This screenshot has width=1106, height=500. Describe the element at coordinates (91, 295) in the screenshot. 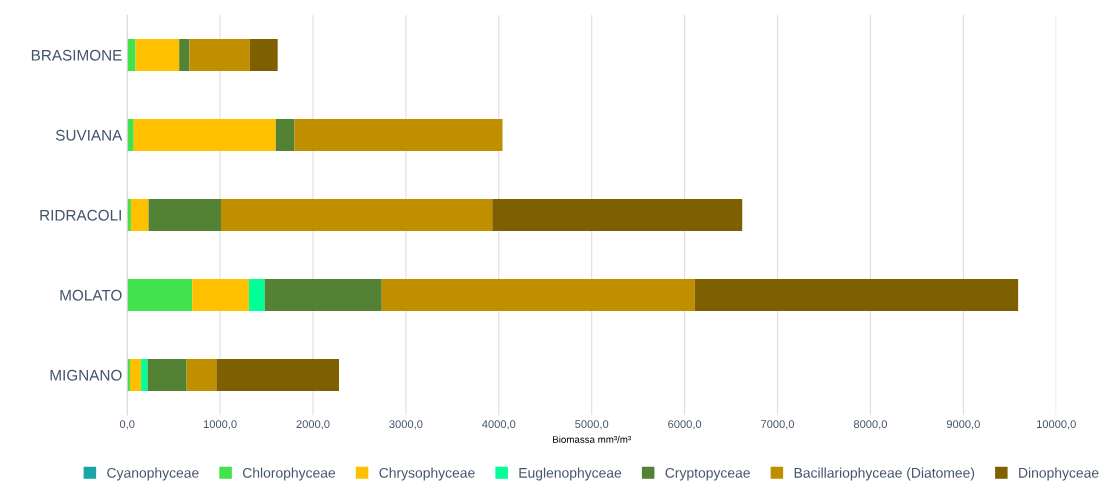

I see `y-tick-label: MOLATO` at that location.